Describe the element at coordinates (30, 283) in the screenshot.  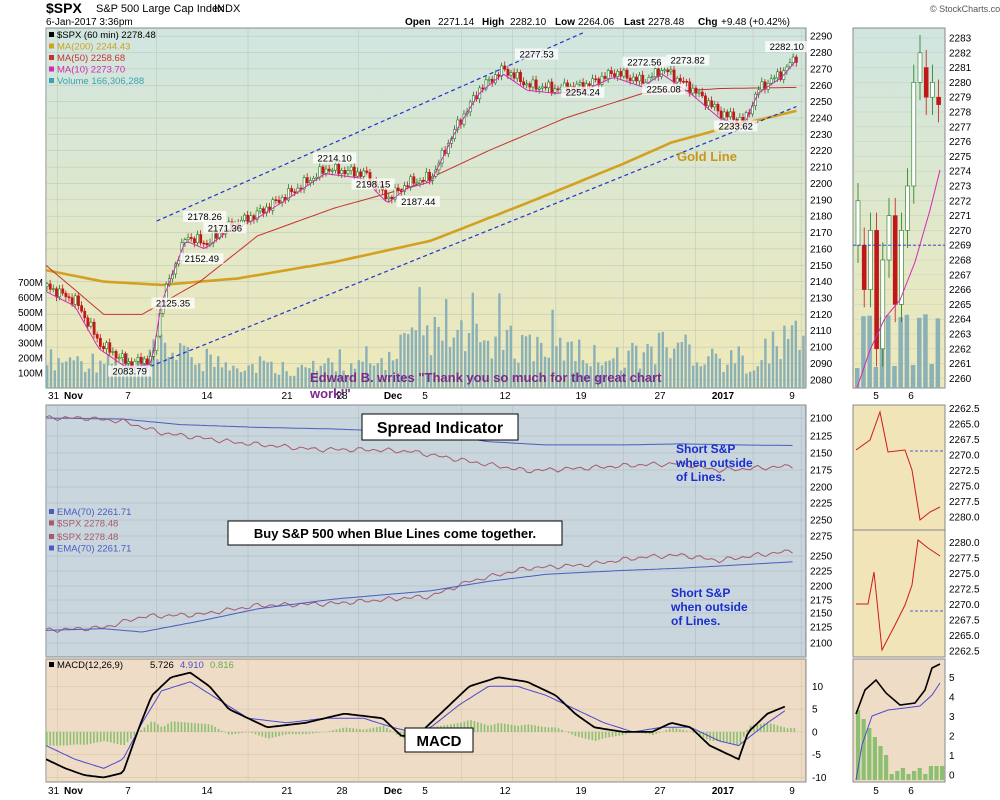
I see `volume-y-tick: 700M` at that location.